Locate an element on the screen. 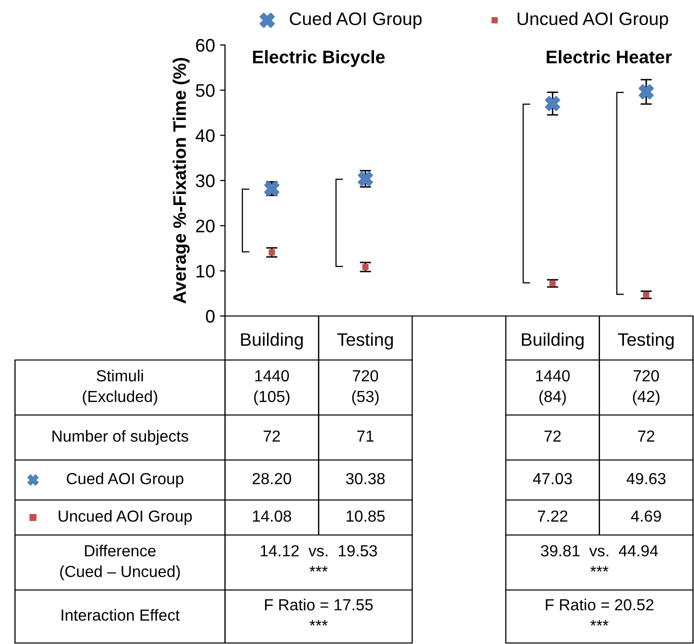  y-tick-label: 40 is located at coordinates (205, 135).